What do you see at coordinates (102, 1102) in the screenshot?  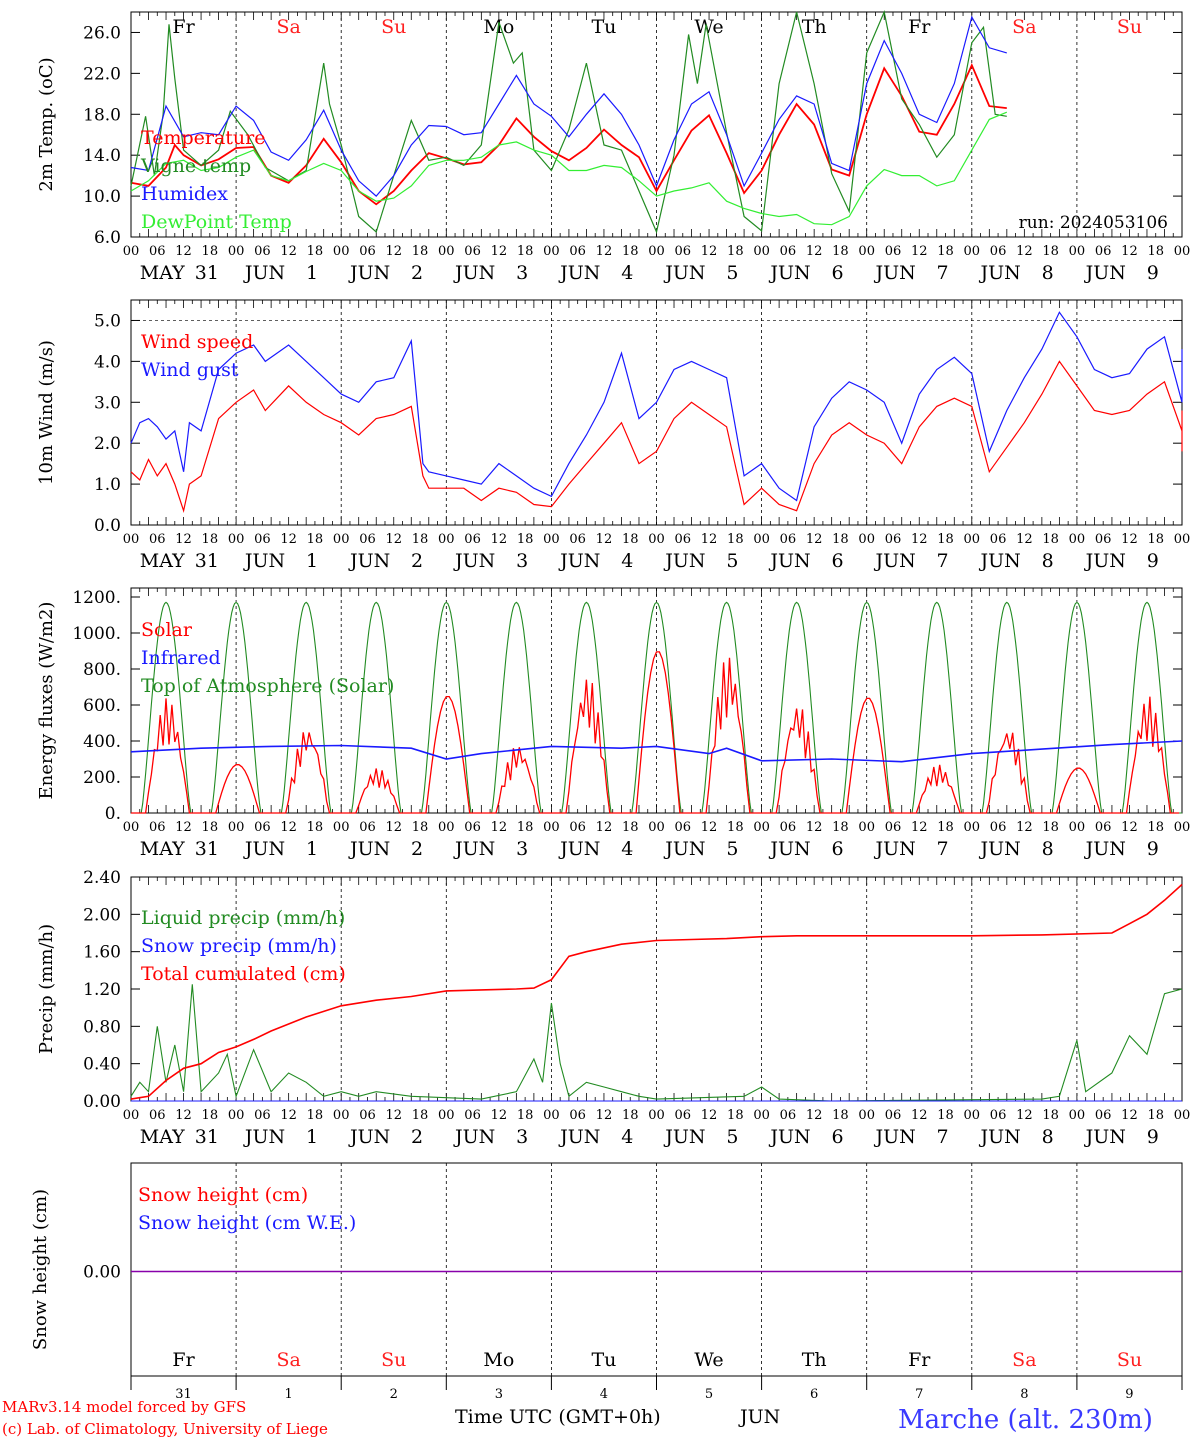 I see `y-tick-label: 0.00` at bounding box center [102, 1102].